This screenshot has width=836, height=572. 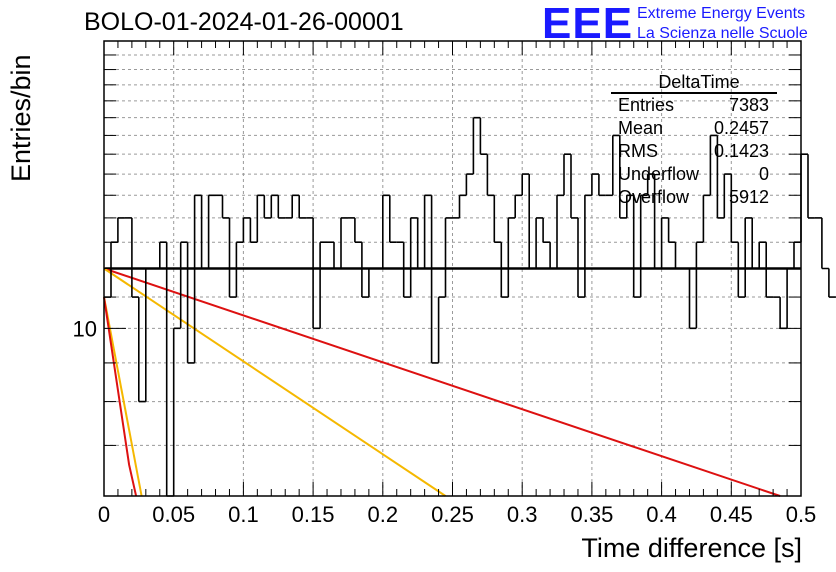 What do you see at coordinates (722, 33) in the screenshot?
I see `logo-line-2: La Scienza nelle Scuole` at bounding box center [722, 33].